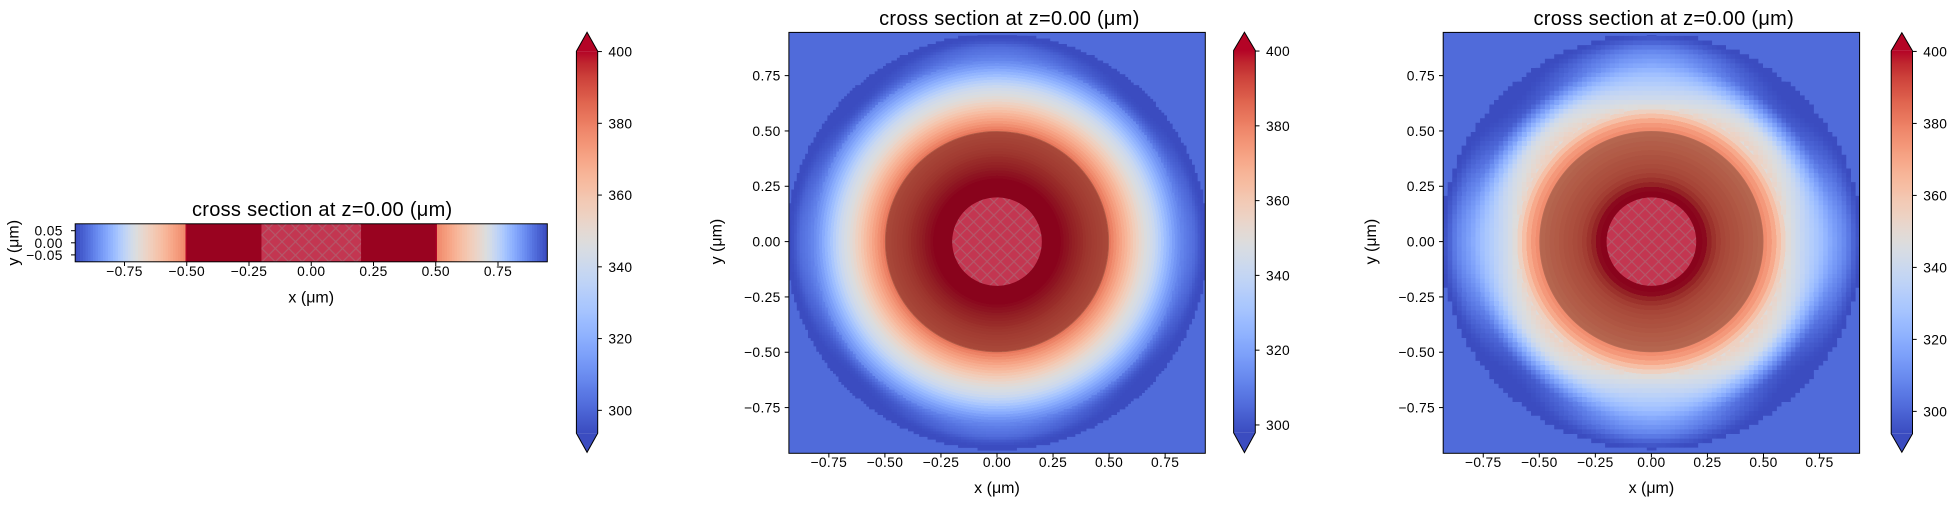 The height and width of the screenshot is (506, 1958). Describe the element at coordinates (44, 255) in the screenshot. I see `svg-text: −0.05` at that location.